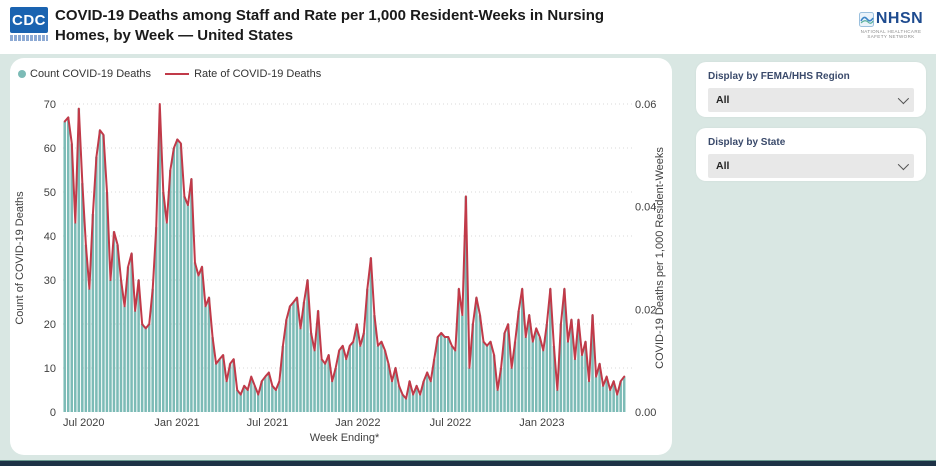 The image size is (936, 466). Describe the element at coordinates (236, 74) in the screenshot. I see `legend-item-rate: Rate of COVID-19 Deaths` at that location.